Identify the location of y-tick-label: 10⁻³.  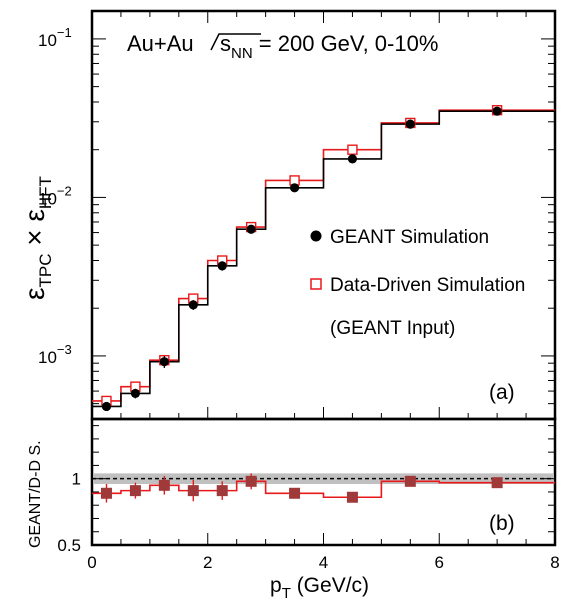
(55, 354).